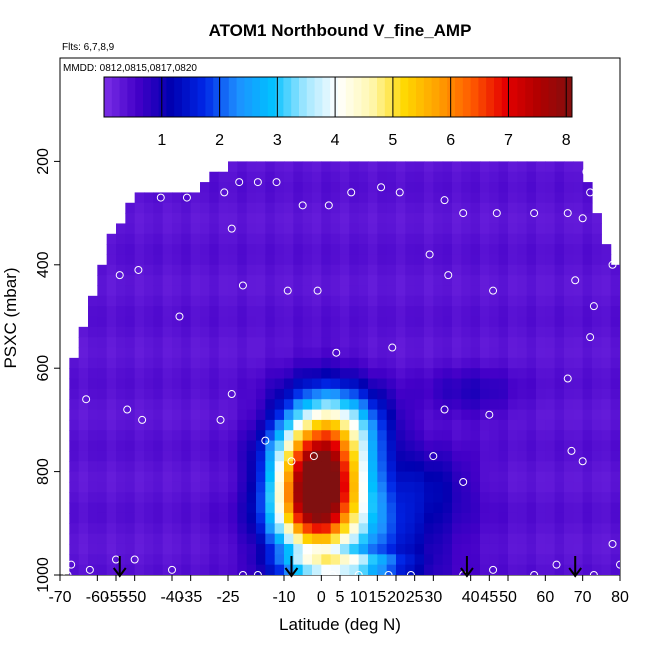 The height and width of the screenshot is (650, 650). Describe the element at coordinates (119, 572) in the screenshot. I see `arrow-head` at that location.